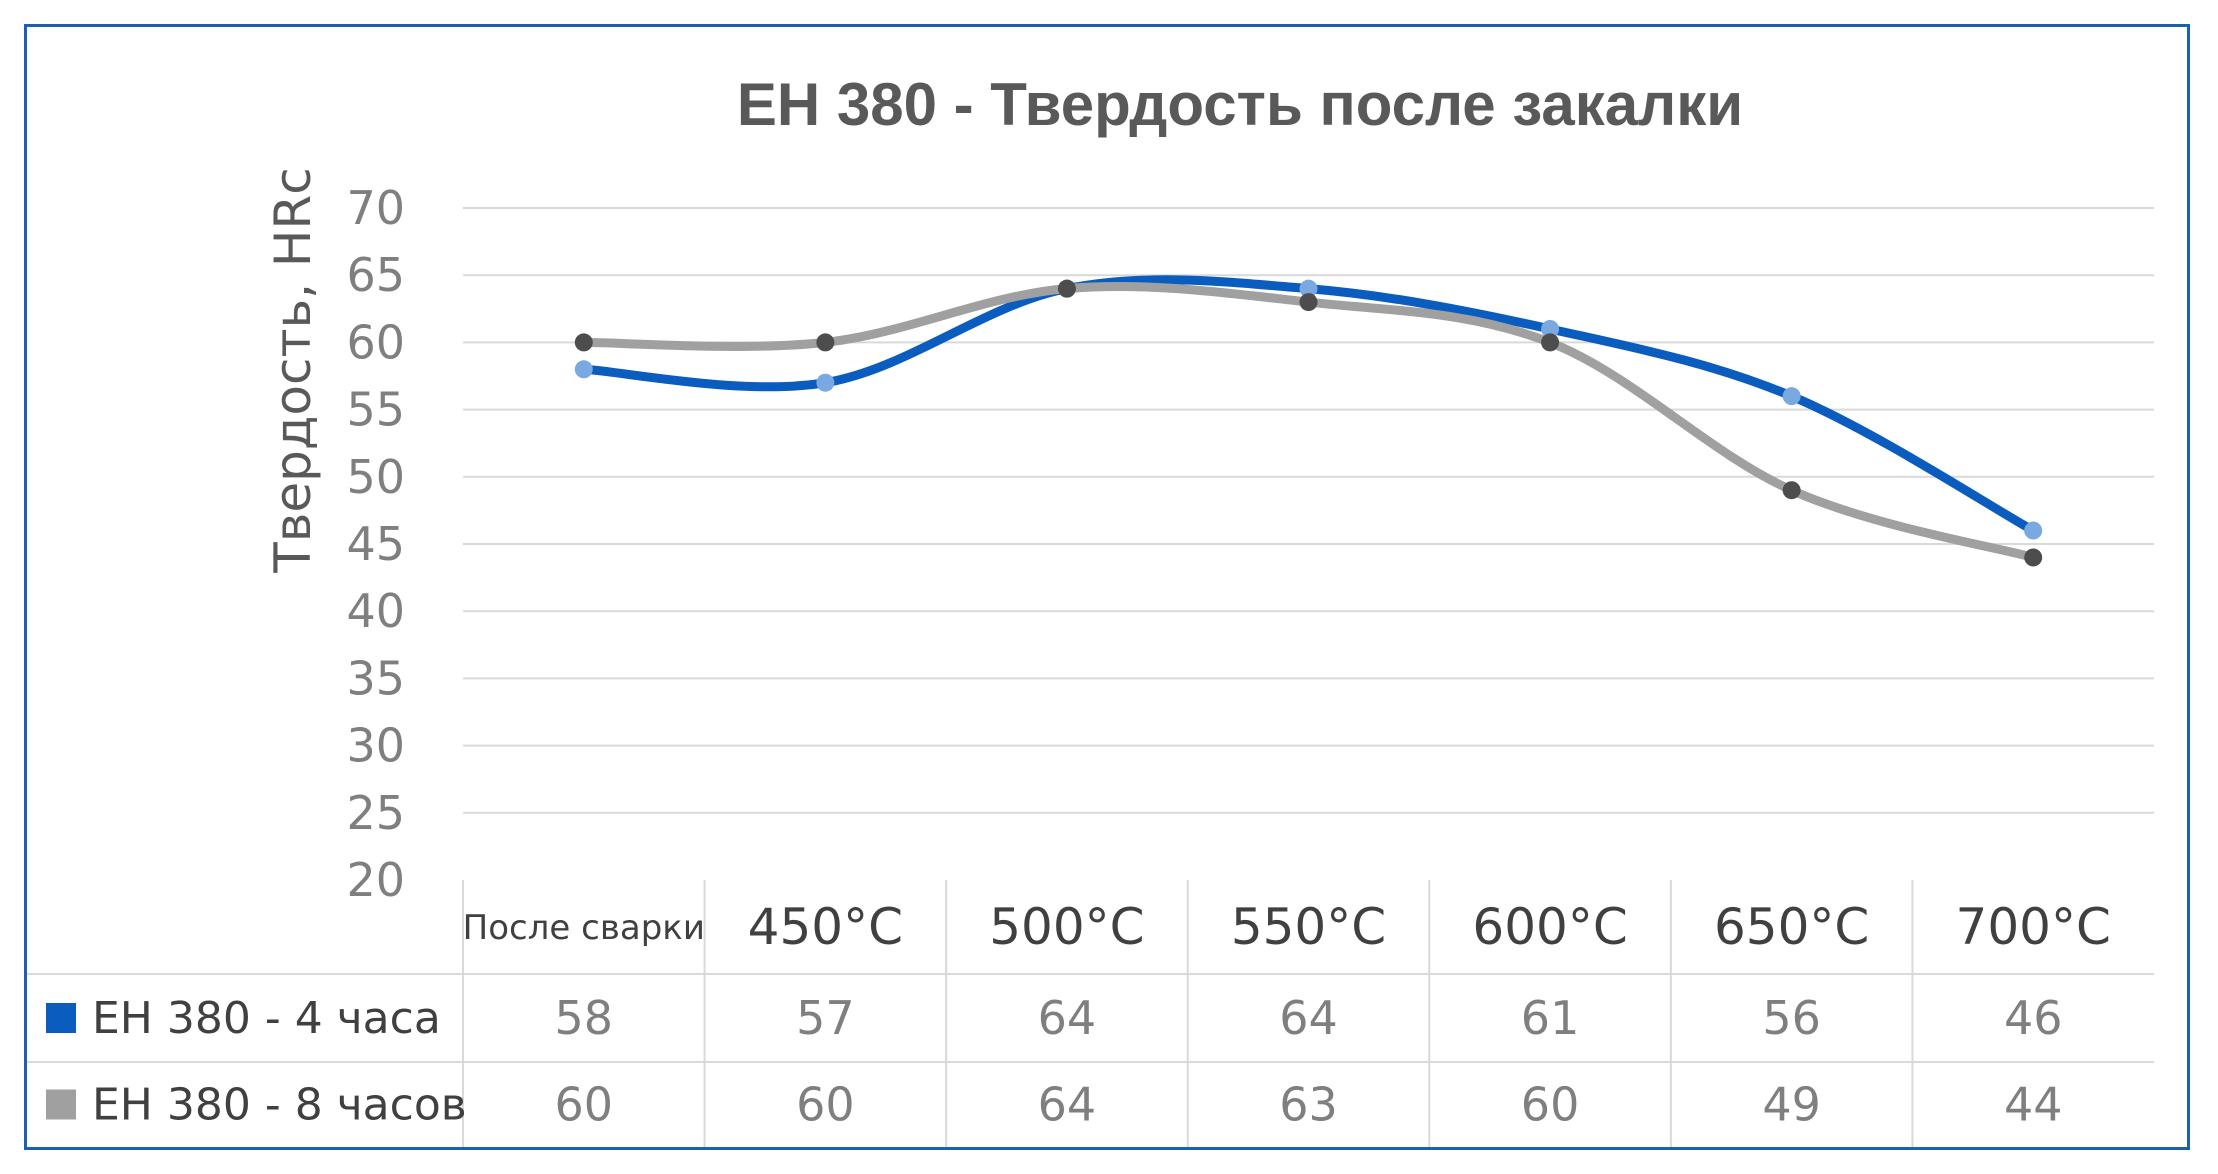 The image size is (2218, 1174). I want to click on table-value: 56, so click(1791, 1018).